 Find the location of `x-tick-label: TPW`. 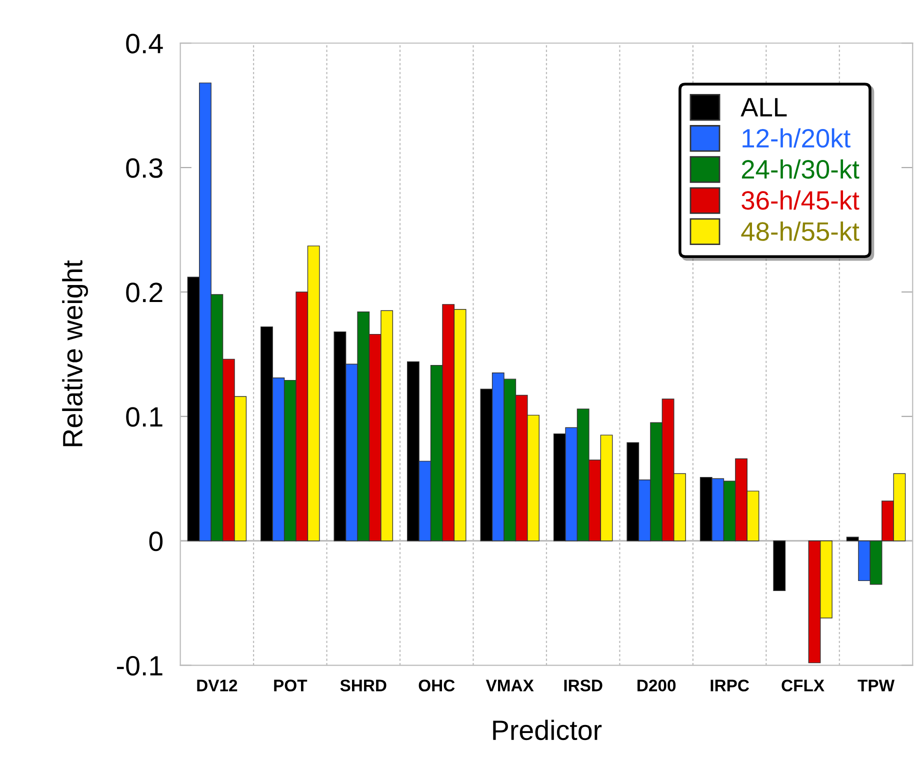

x-tick-label: TPW is located at coordinates (876, 686).